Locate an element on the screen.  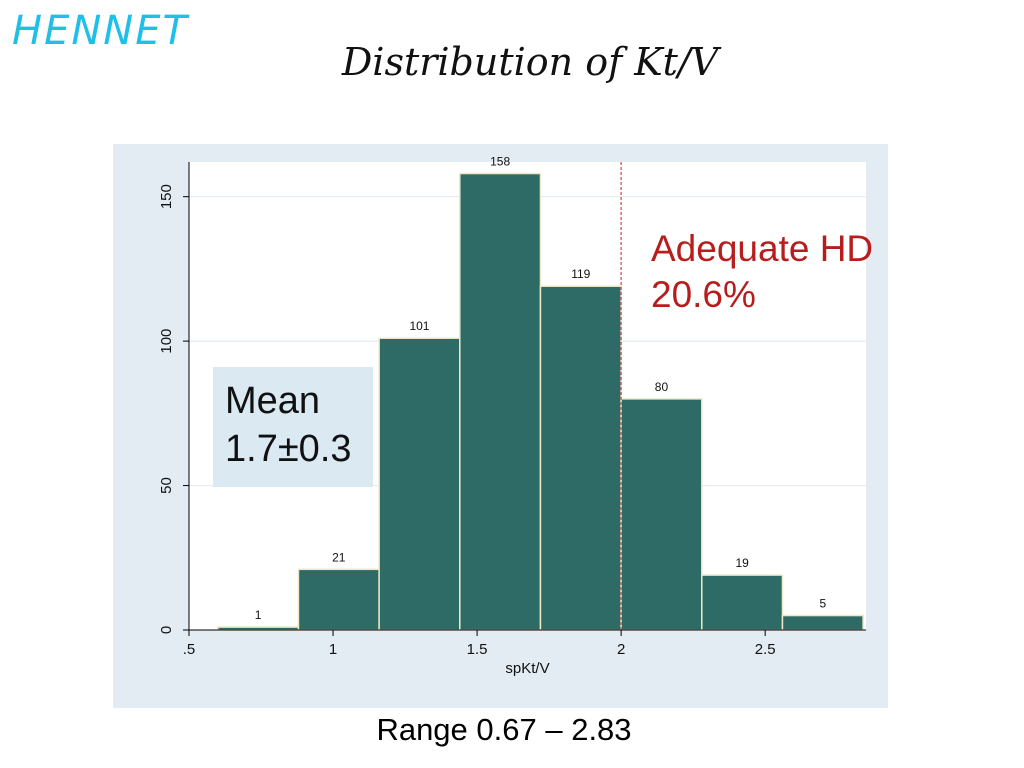
bar-value-label: 101 is located at coordinates (419, 326).